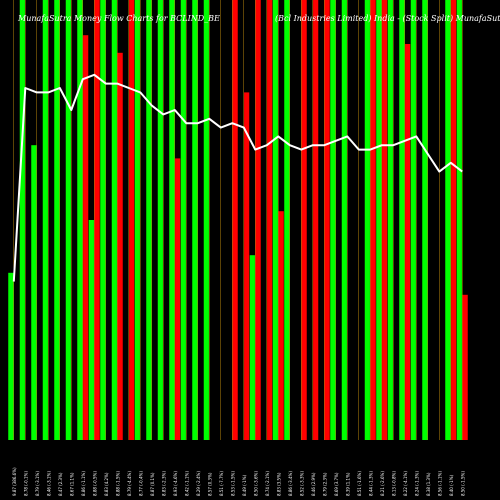  I want to click on x-tick-label: 8.67 (1.1%), so click(71, 484).